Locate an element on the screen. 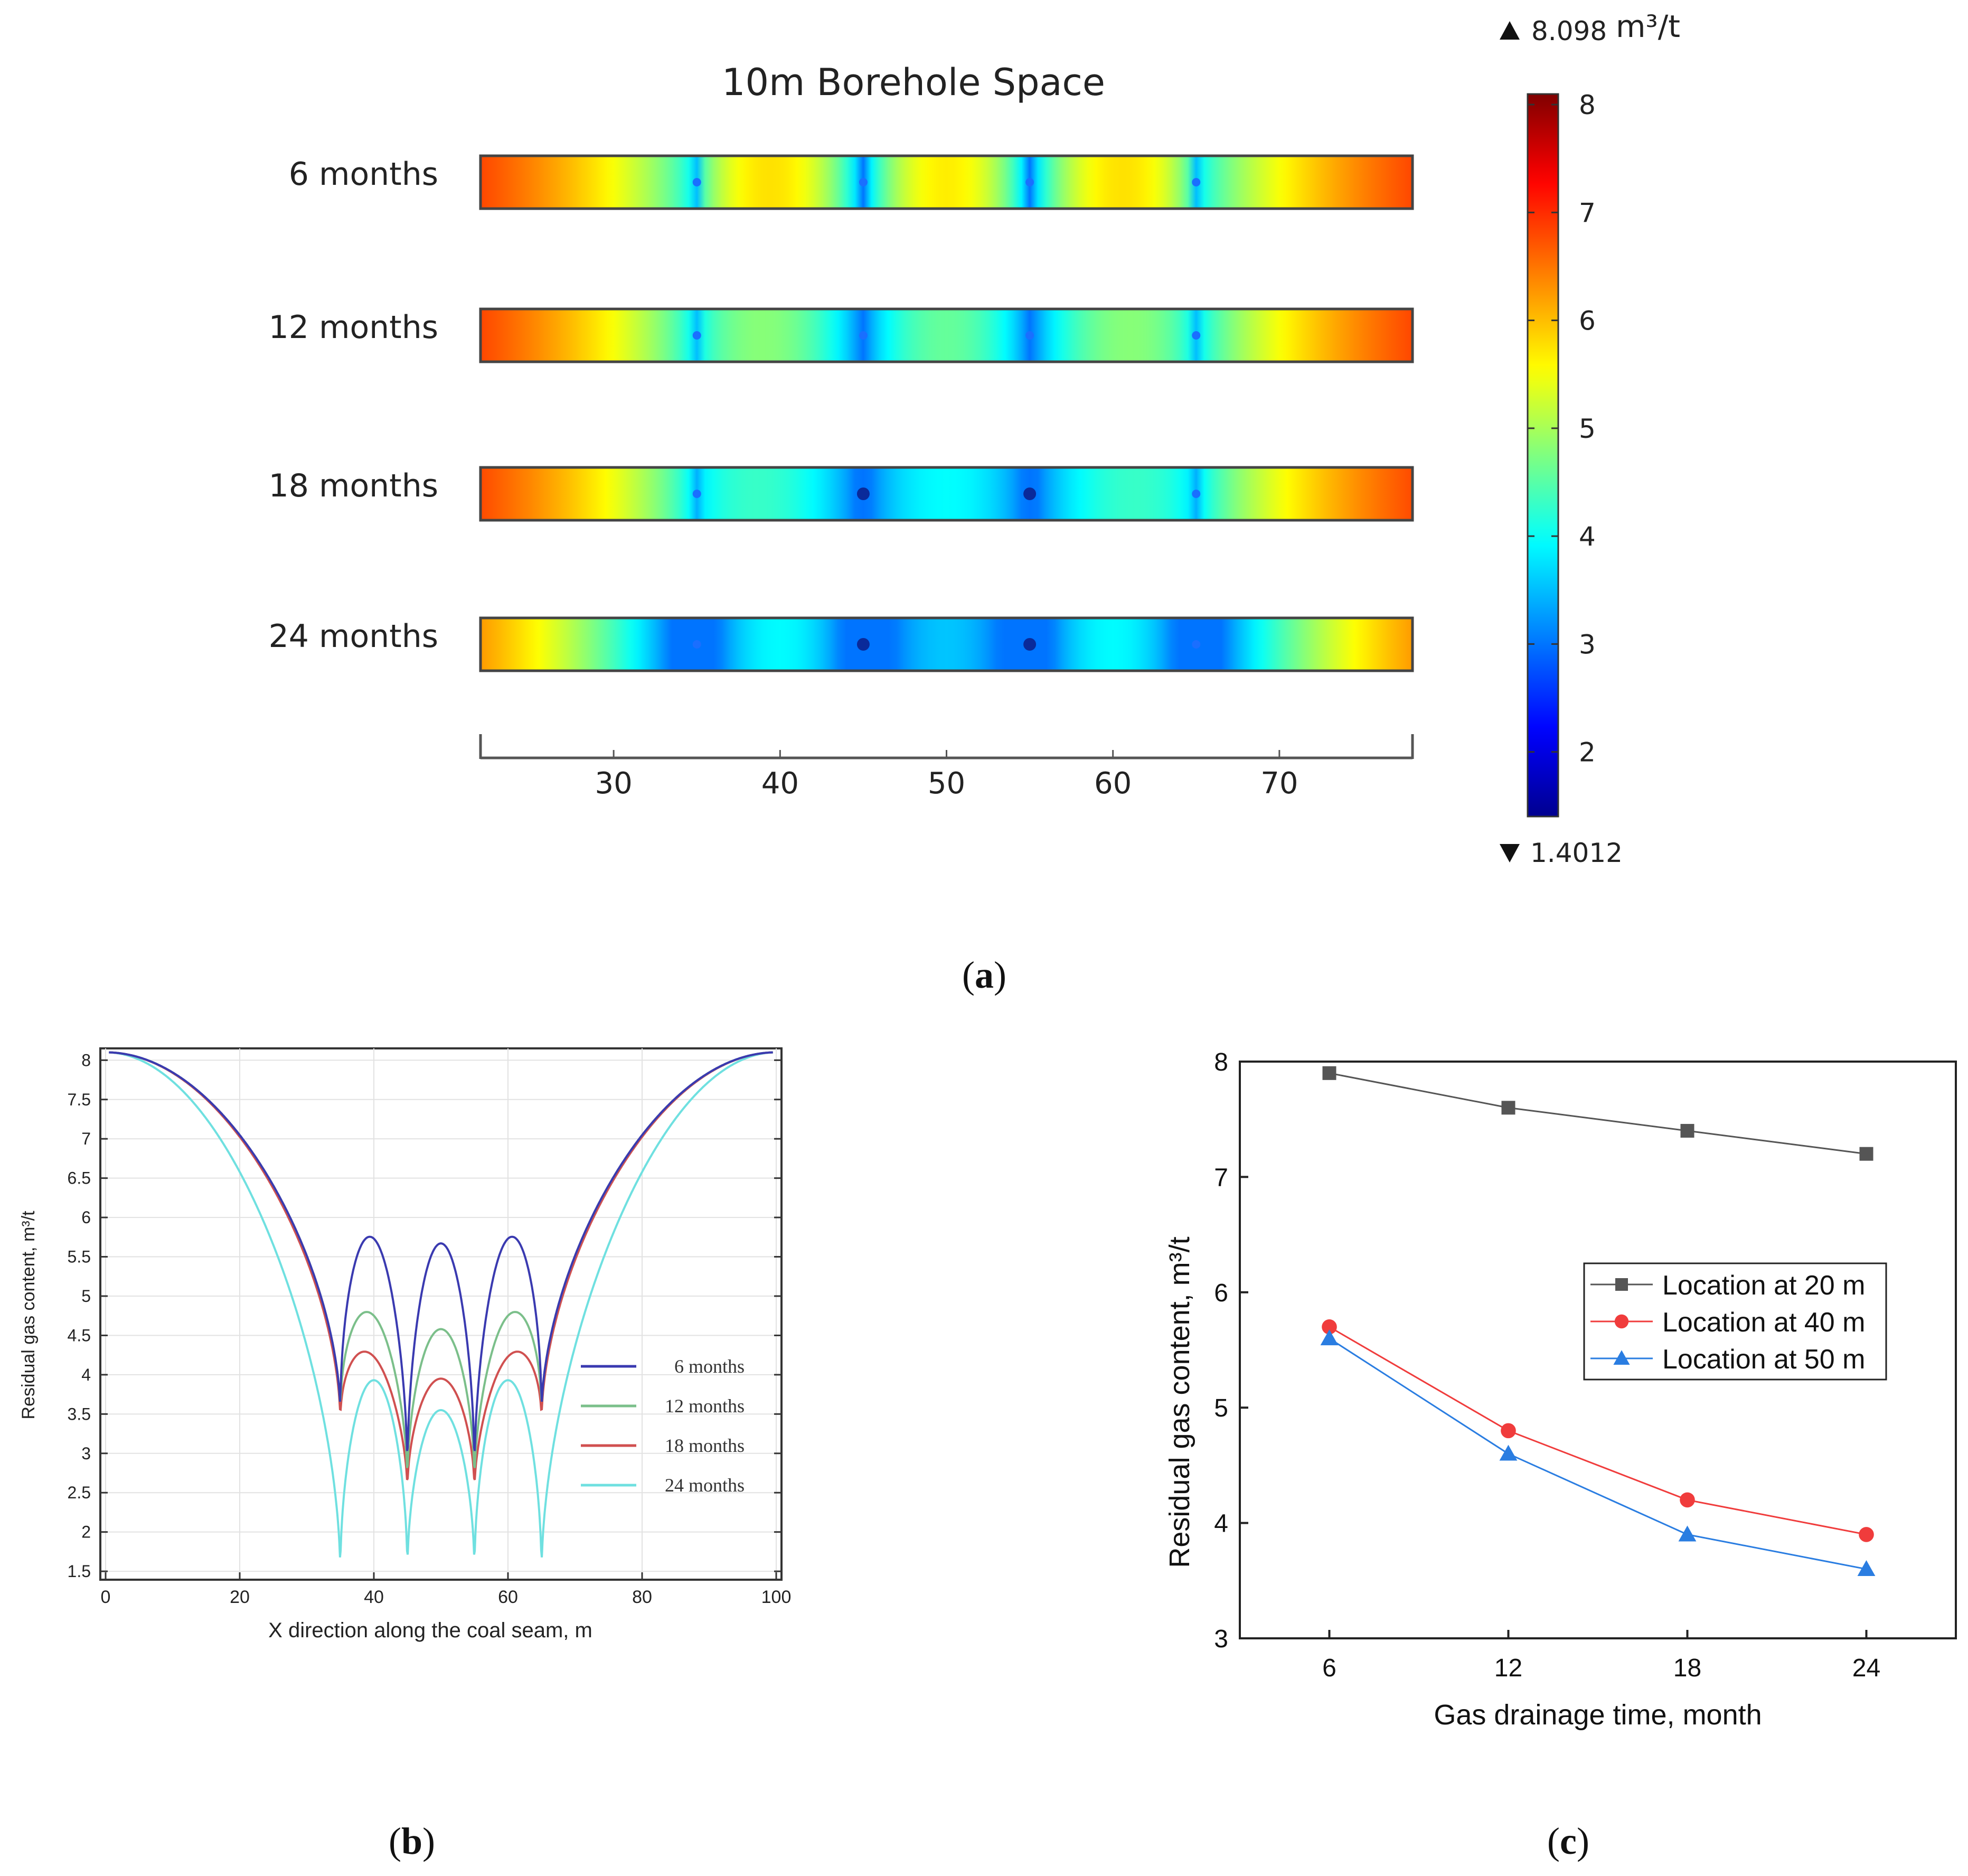 The height and width of the screenshot is (1876, 1968). colorbar-tick-label: 4 is located at coordinates (1587, 536).